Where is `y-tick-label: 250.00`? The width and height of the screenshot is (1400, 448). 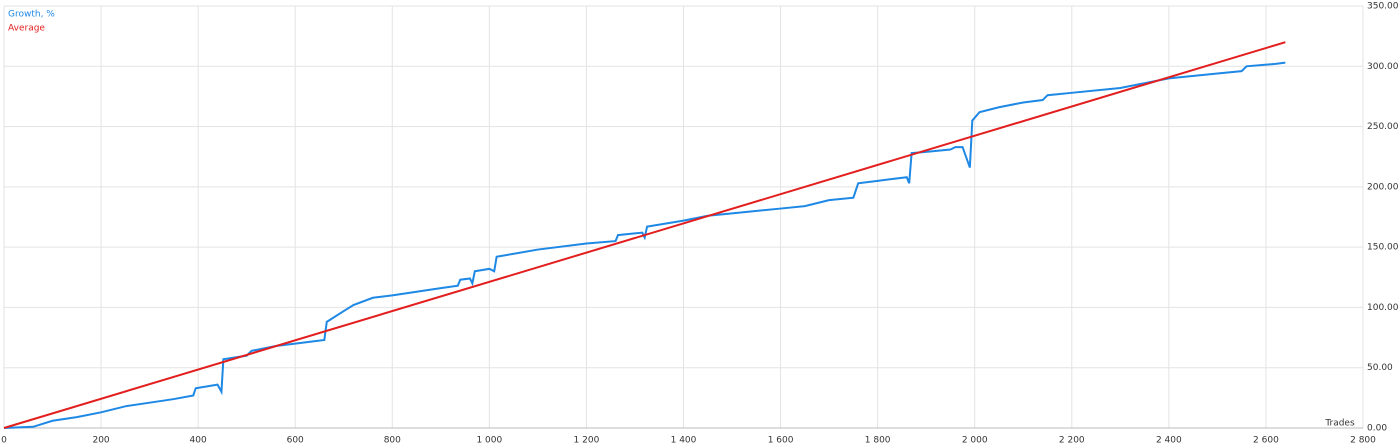 y-tick-label: 250.00 is located at coordinates (1383, 127).